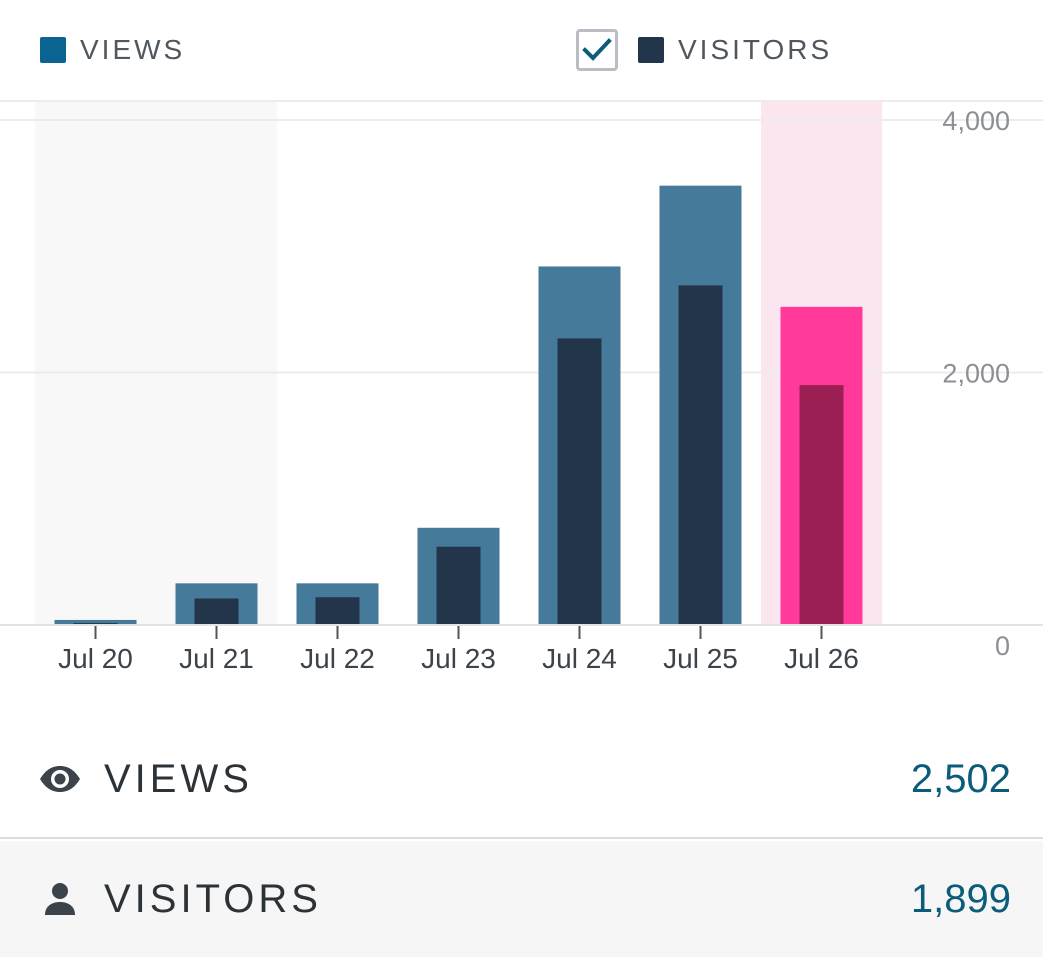 The width and height of the screenshot is (1043, 957). What do you see at coordinates (458, 658) in the screenshot?
I see `x-tick-label: Jul 23` at bounding box center [458, 658].